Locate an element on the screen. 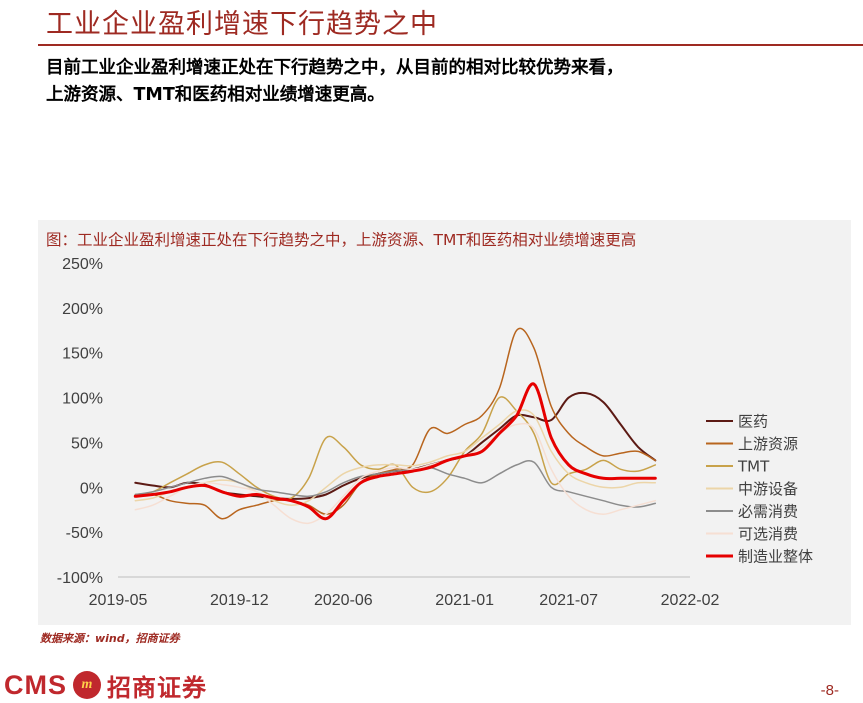  x-tick-label: 2021-01 is located at coordinates (464, 600).